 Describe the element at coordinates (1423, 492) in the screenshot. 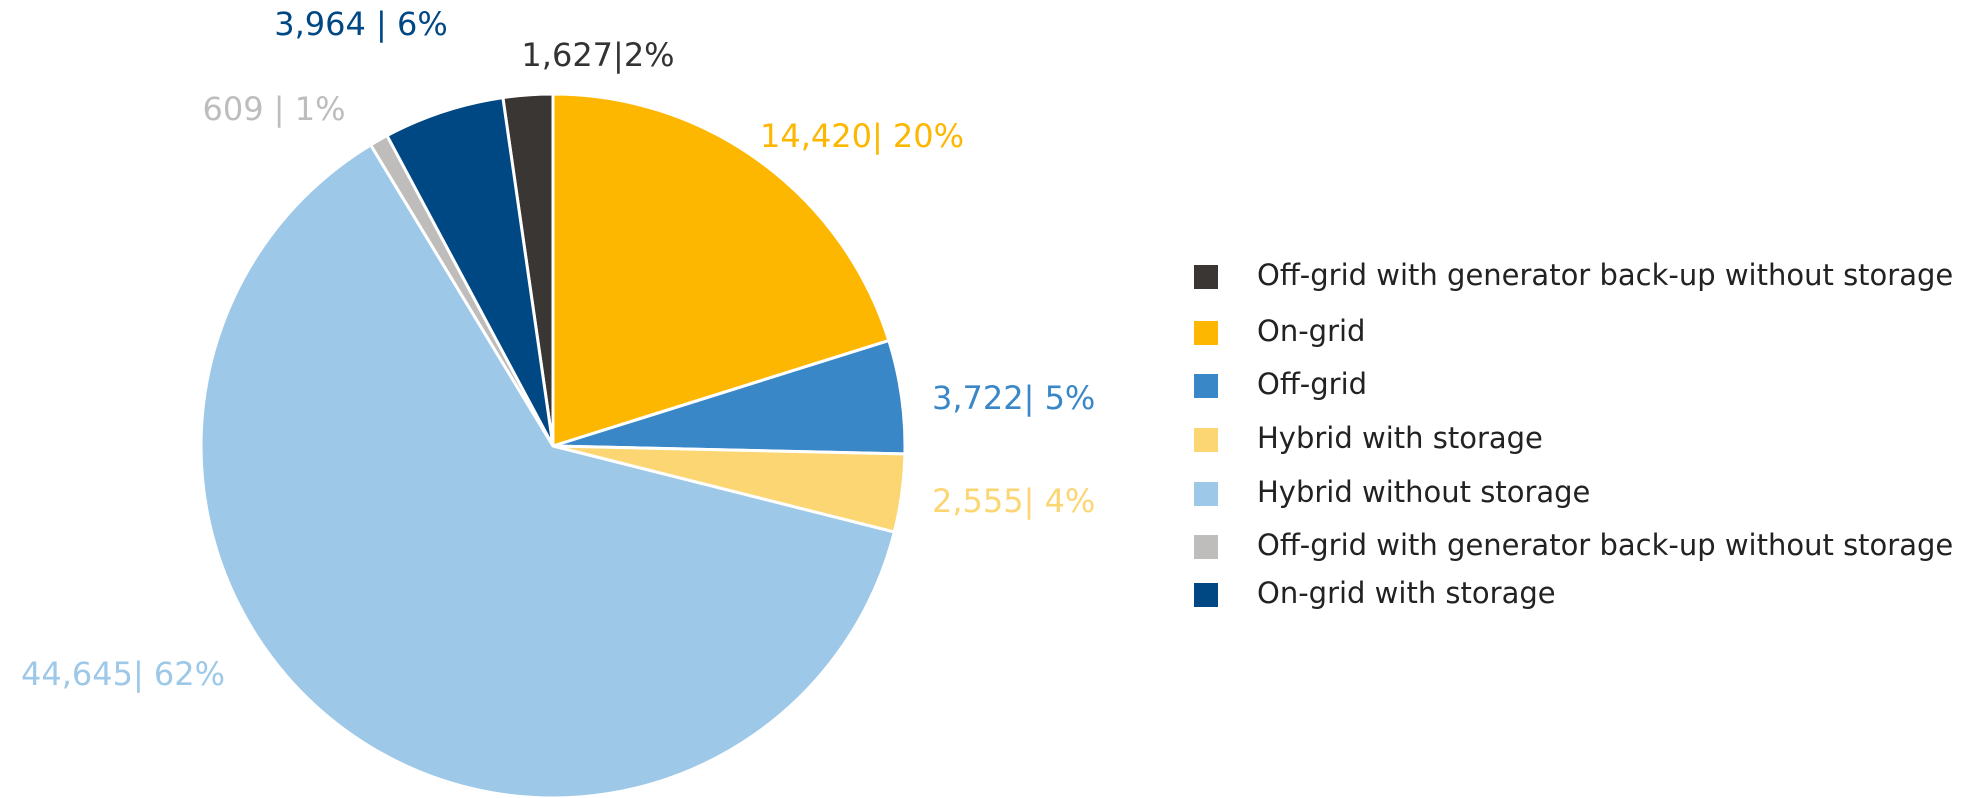

I see `legend-label: Hybrid without storage` at that location.